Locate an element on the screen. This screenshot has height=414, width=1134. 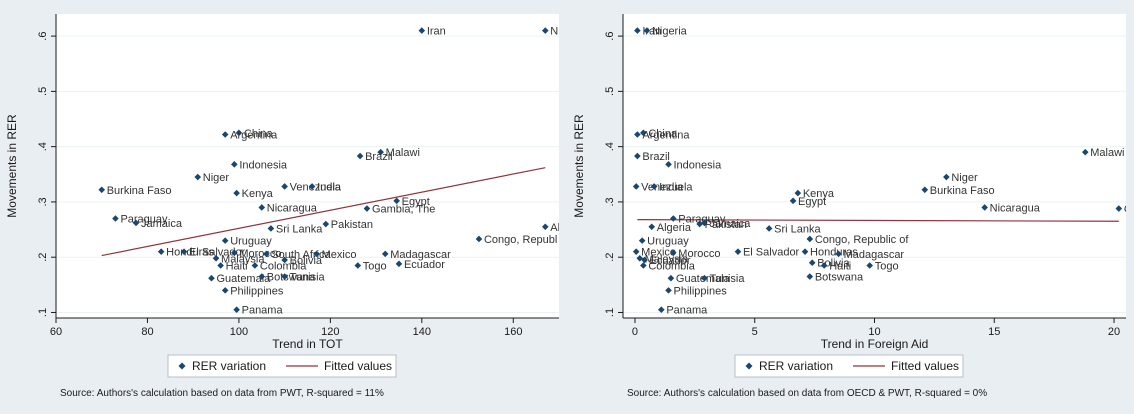
point-label-ga: Ga is located at coordinates (1129, 210).